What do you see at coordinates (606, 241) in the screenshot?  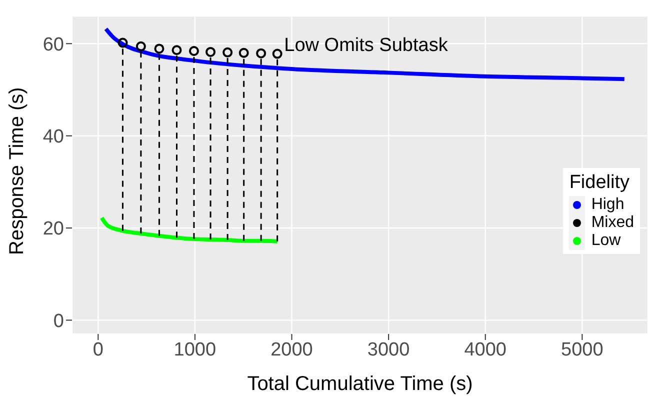 I see `legend-label: Low` at bounding box center [606, 241].